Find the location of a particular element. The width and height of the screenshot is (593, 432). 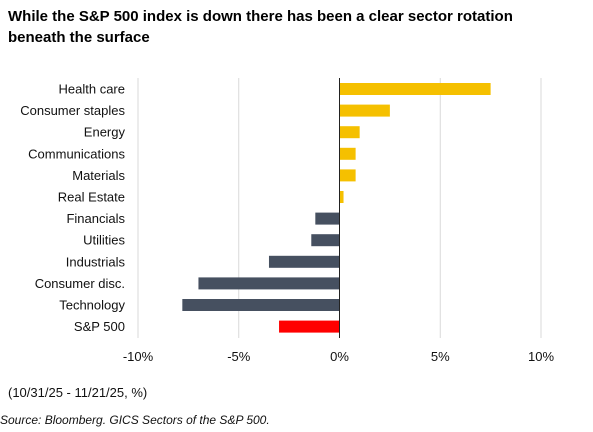

x-tick-label: 5% is located at coordinates (440, 356).